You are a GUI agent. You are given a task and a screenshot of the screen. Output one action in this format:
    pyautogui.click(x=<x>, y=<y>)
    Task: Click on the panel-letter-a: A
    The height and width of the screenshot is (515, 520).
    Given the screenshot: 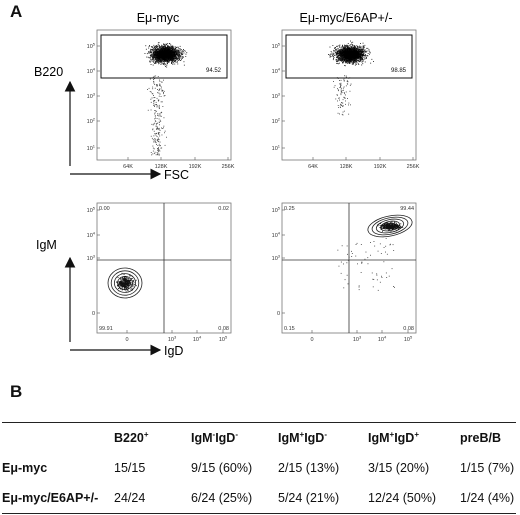 What is the action you would take?
    pyautogui.click(x=16, y=11)
    